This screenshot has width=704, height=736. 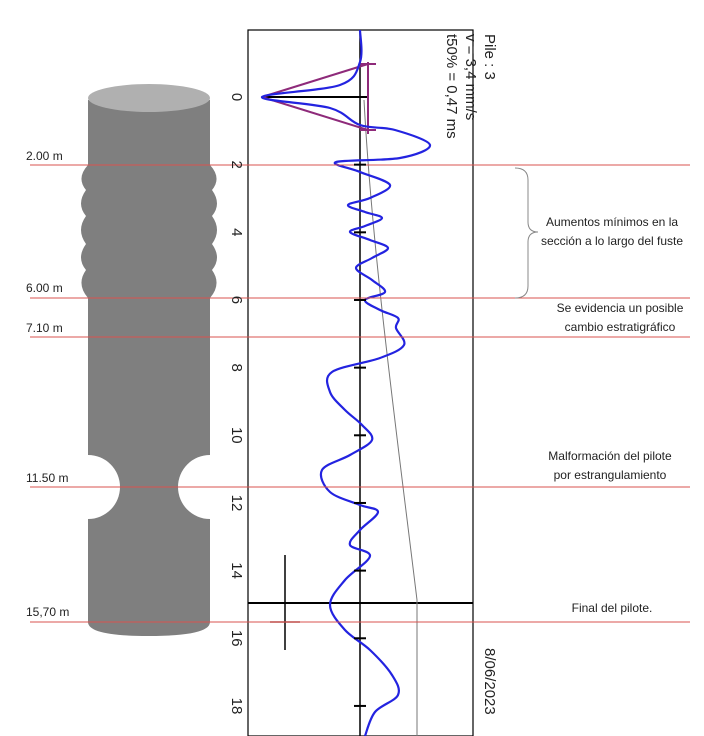 What do you see at coordinates (236, 300) in the screenshot?
I see `depth-tick-label: 6` at bounding box center [236, 300].